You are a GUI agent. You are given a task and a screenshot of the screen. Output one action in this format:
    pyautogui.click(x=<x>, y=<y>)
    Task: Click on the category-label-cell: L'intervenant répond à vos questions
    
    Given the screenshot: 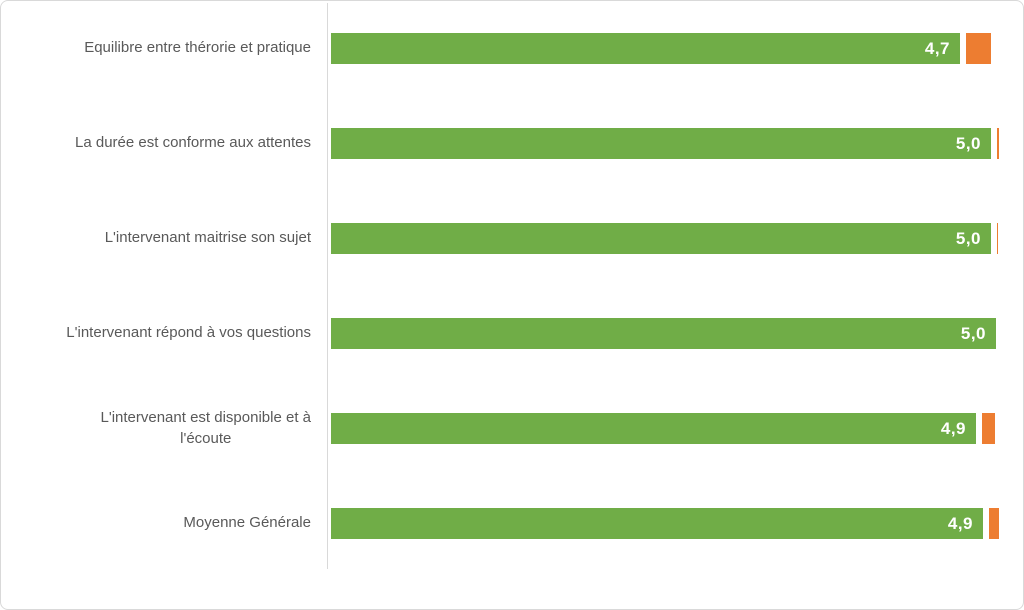 What is the action you would take?
    pyautogui.click(x=164, y=333)
    